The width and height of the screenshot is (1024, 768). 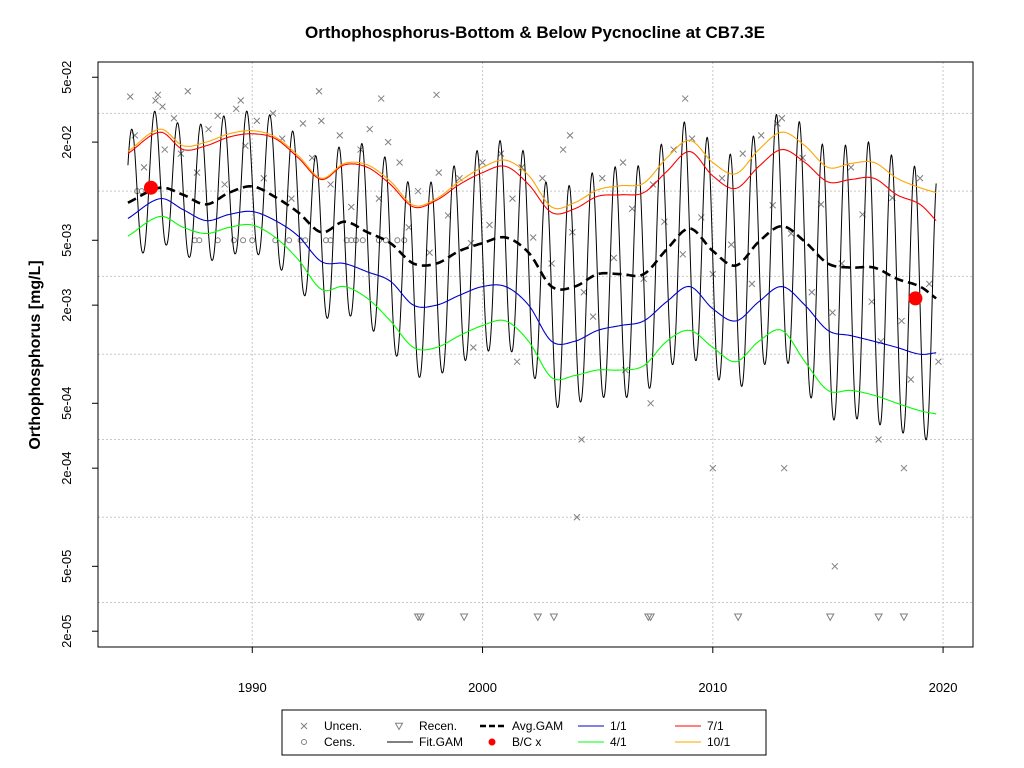 What do you see at coordinates (712, 687) in the screenshot?
I see `x-tick-label: 2010` at bounding box center [712, 687].